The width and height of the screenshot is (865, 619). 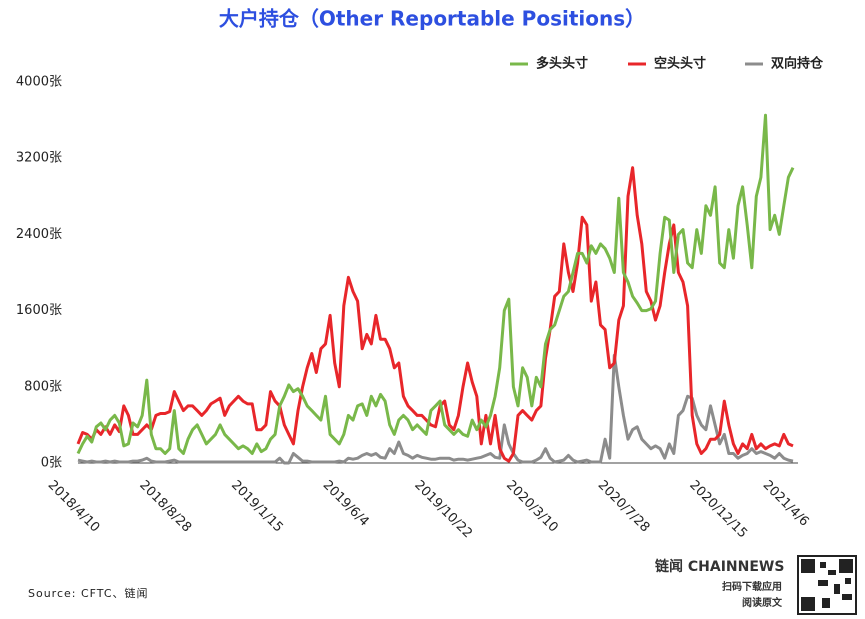 What do you see at coordinates (39, 82) in the screenshot?
I see `y-tick-label: 4000张` at bounding box center [39, 82].